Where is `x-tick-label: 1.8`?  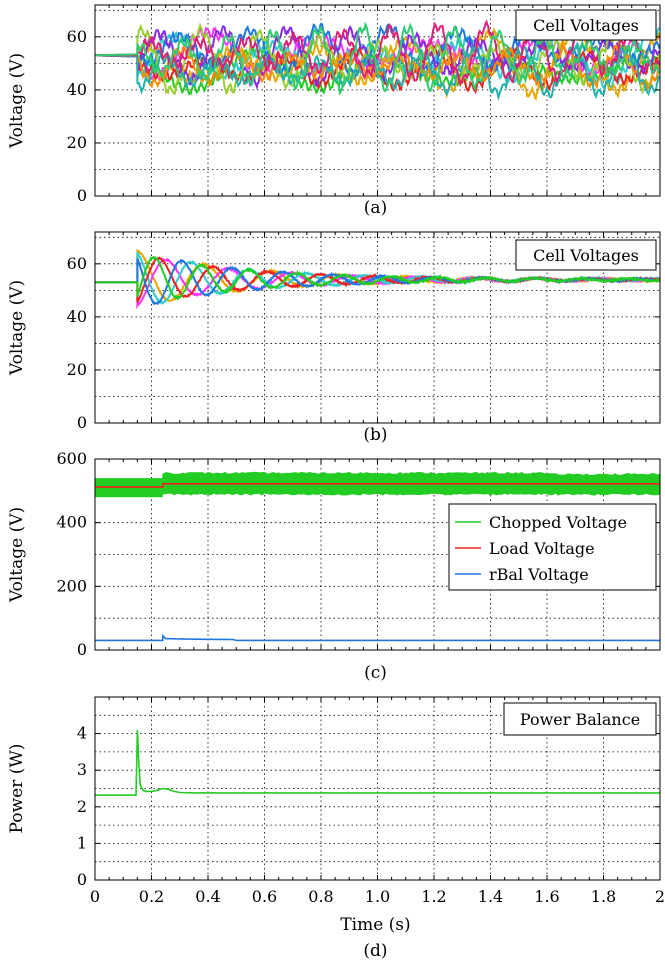
x-tick-label: 1.8 is located at coordinates (603, 896).